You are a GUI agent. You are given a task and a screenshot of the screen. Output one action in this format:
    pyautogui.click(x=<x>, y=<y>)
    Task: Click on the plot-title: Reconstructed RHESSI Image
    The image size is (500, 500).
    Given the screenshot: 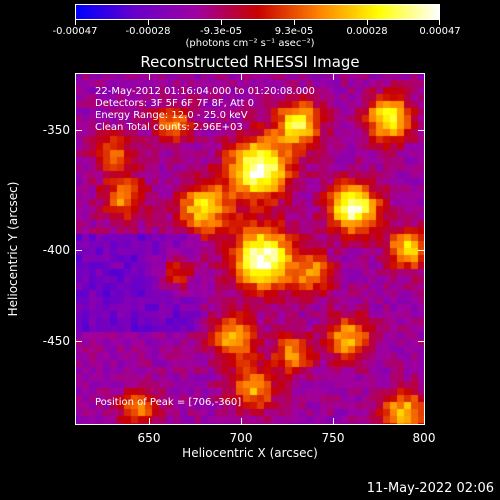 What is the action you would take?
    pyautogui.click(x=250, y=62)
    